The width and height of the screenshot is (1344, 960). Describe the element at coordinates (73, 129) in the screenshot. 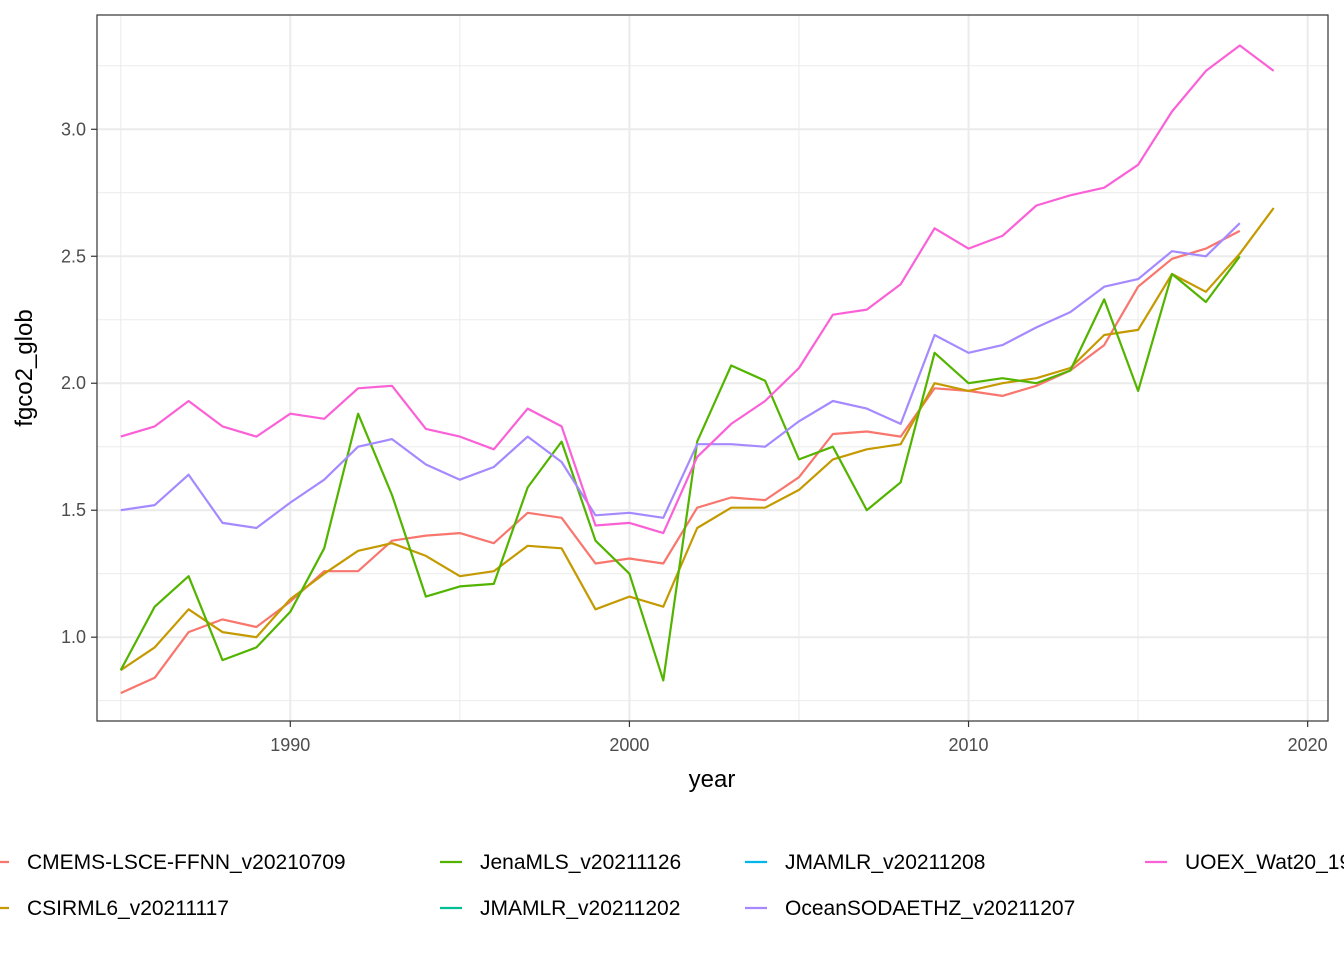

I see `y-tick-label: 3.0` at that location.